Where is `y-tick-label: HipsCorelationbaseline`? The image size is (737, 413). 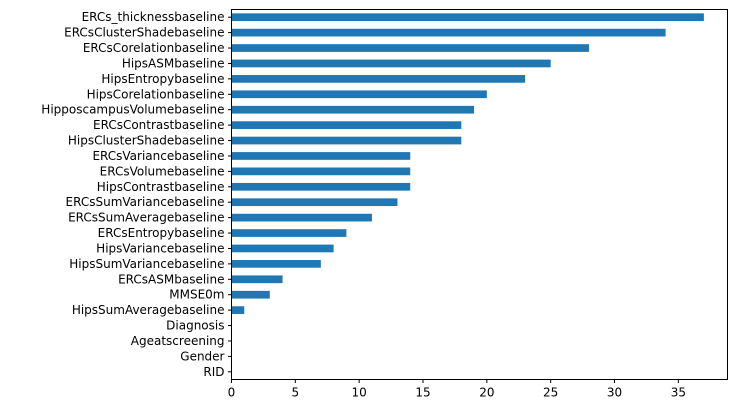 y-tick-label: HipsCorelationbaseline is located at coordinates (156, 94).